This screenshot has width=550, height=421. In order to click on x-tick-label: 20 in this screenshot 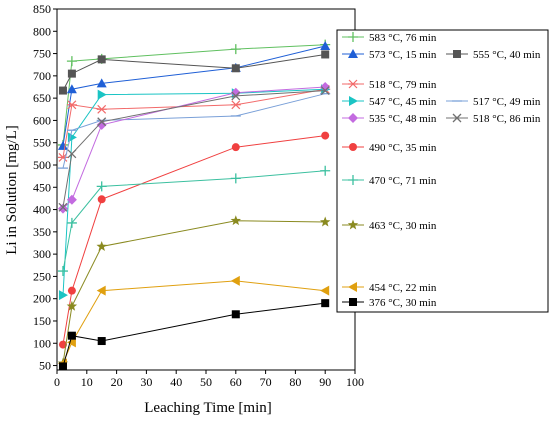, I will do `click(117, 382)`.